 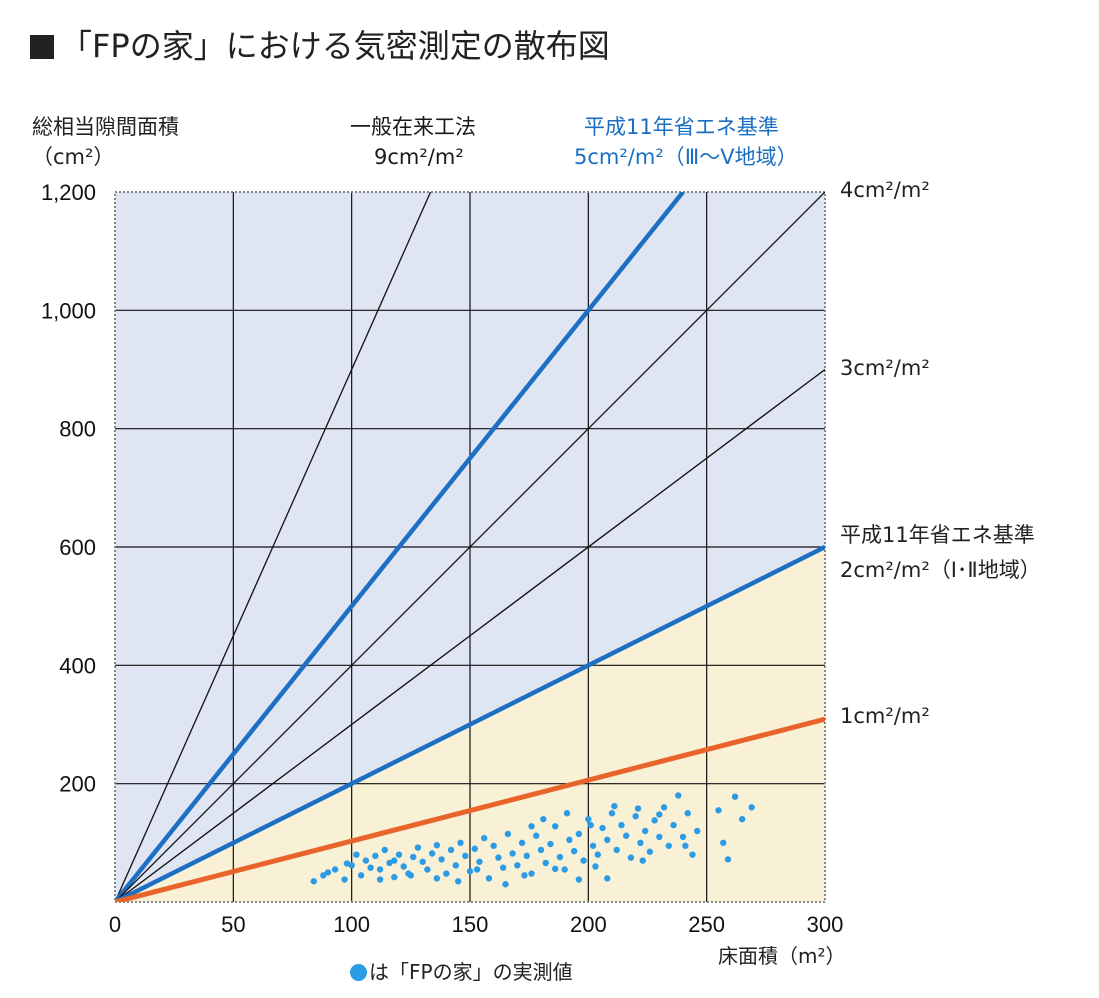 I want to click on x-tick-label: 200, so click(x=588, y=924).